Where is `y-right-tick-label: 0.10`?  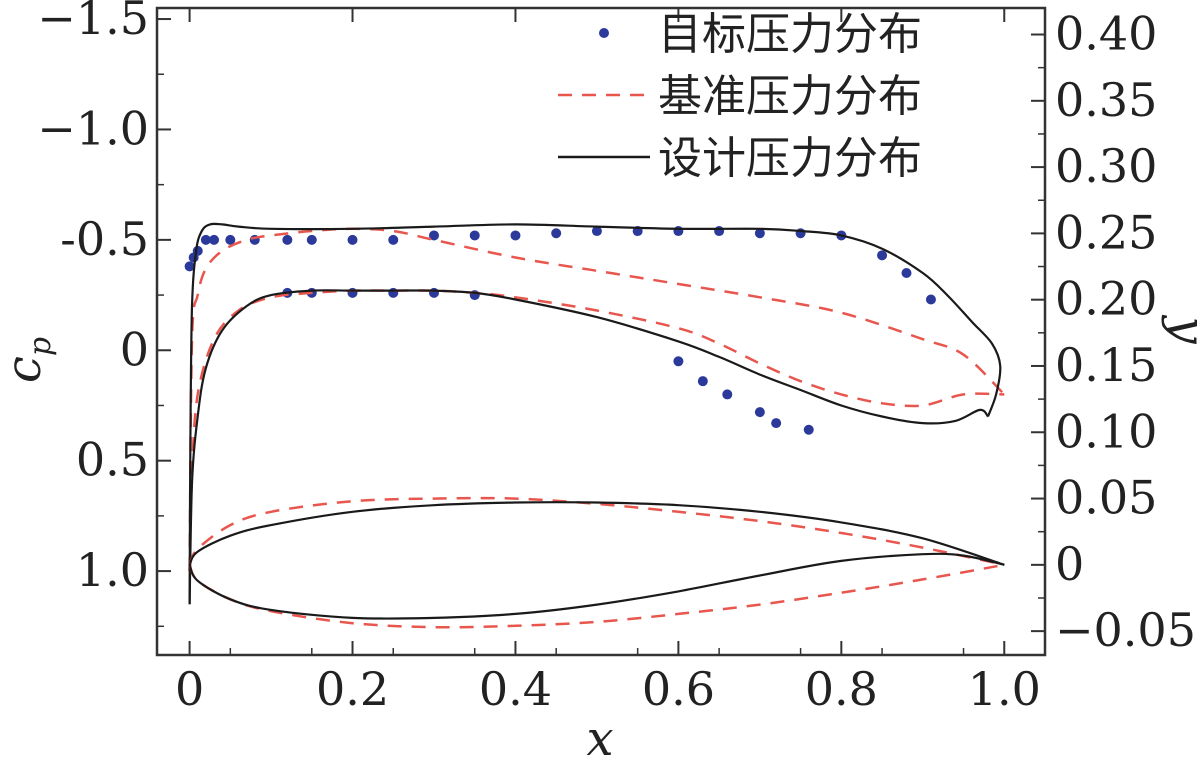
y-right-tick-label: 0.10 is located at coordinates (1106, 431).